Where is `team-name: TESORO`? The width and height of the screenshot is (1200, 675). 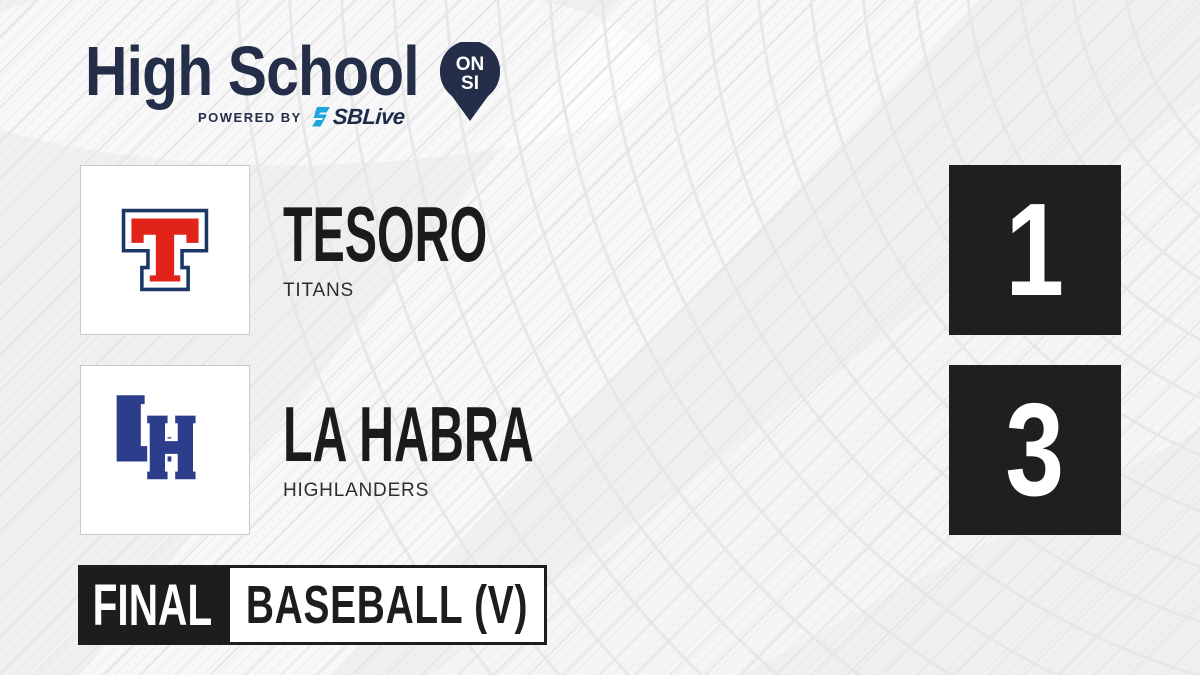 team-name: TESORO is located at coordinates (385, 234).